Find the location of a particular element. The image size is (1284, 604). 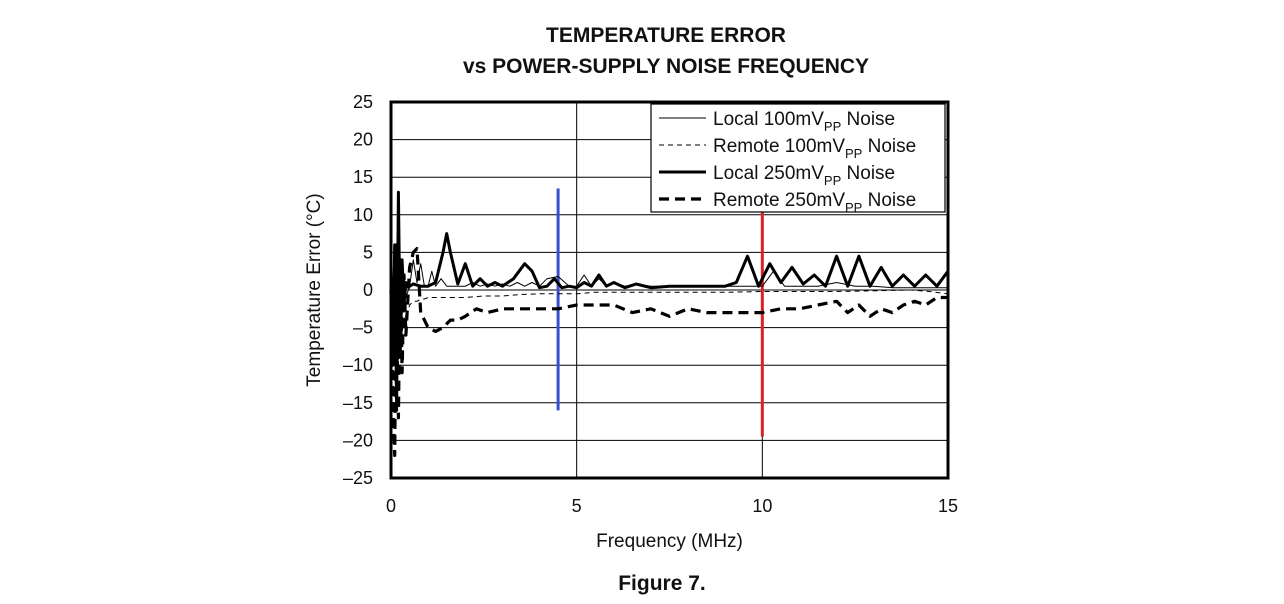

chart-title-line-2: vs POWER-SUPPLY NOISE FREQUENCY is located at coordinates (666, 66).